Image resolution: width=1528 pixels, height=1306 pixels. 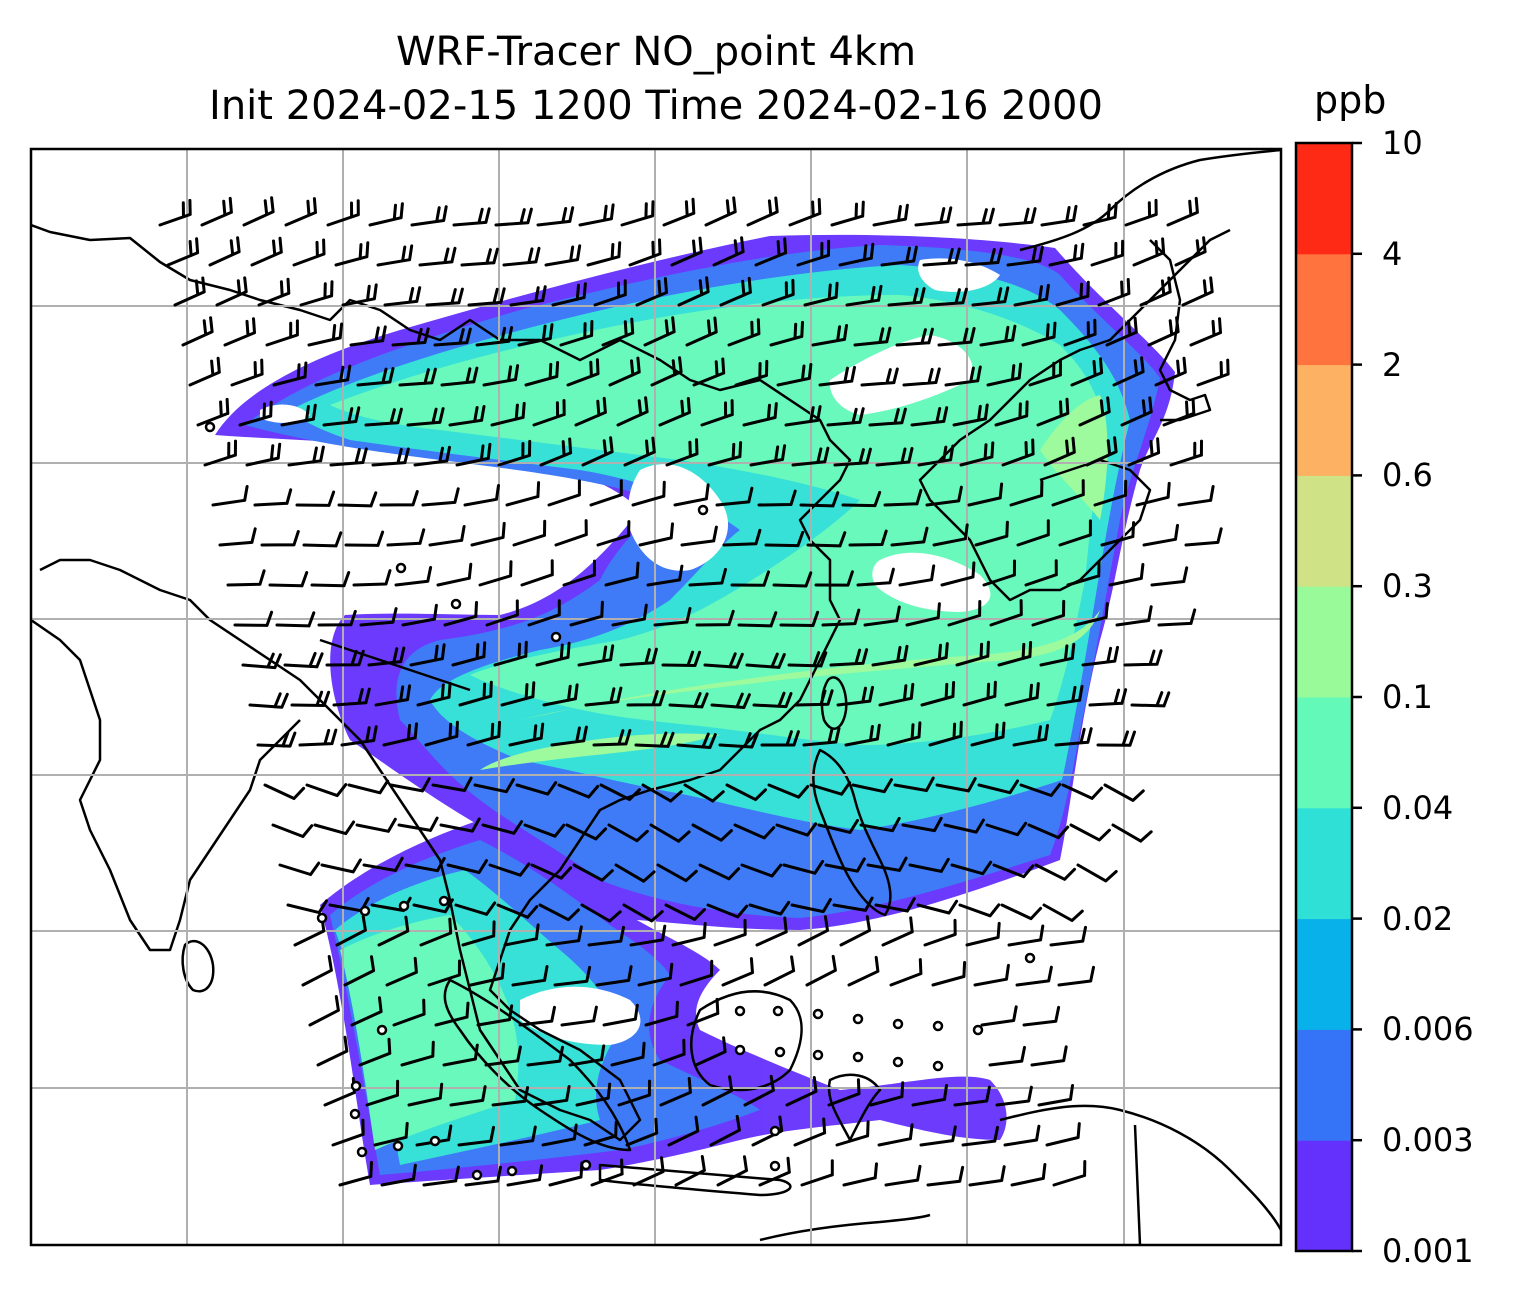 I want to click on coast-newguinea, so click(x=1140, y=1167).